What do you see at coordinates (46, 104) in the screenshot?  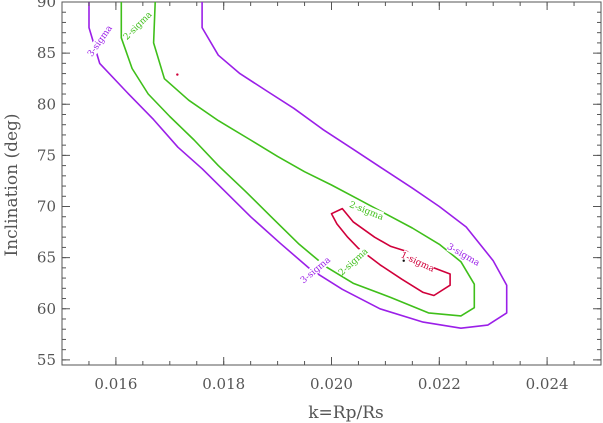 I see `y-tick-label: 80` at bounding box center [46, 104].